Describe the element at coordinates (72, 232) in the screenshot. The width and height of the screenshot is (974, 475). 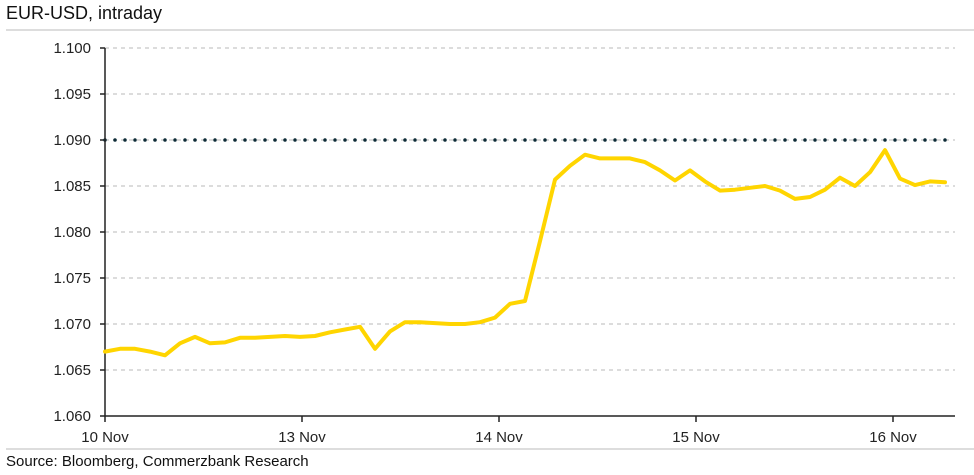
I see `y-tick-label: 1.080` at that location.